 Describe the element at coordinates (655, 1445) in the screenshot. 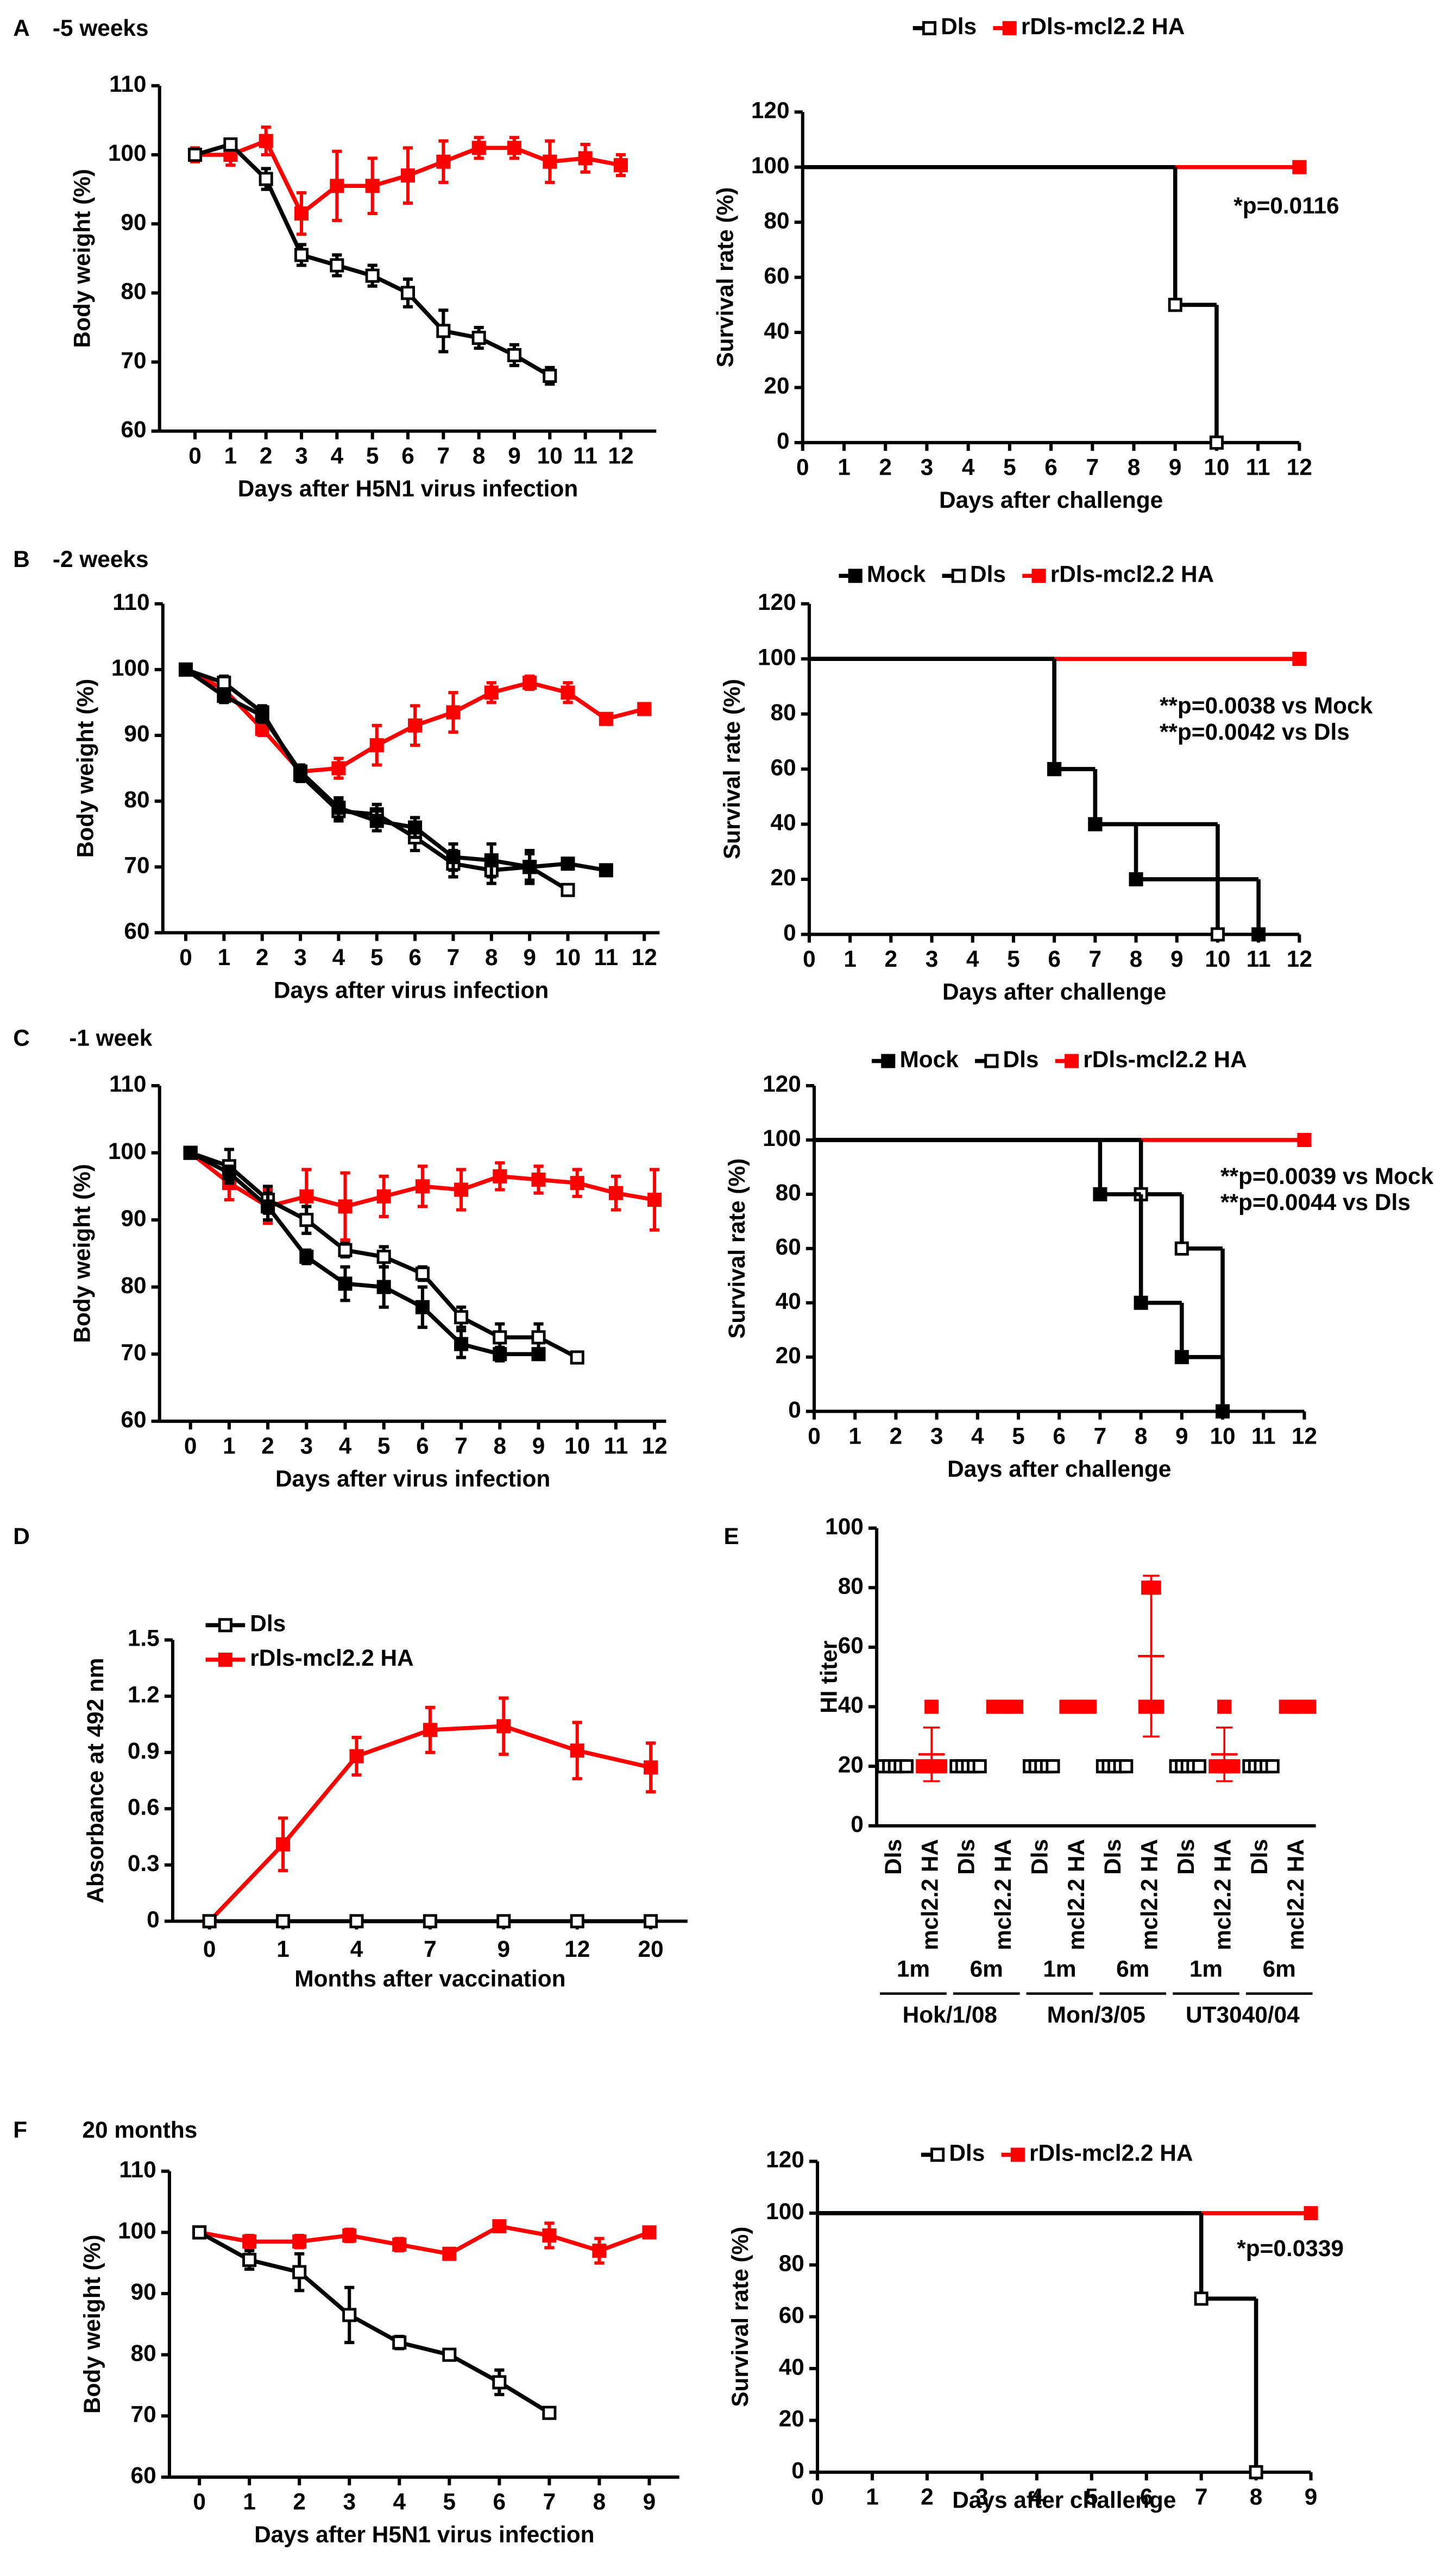

I see `x-tick-label: 12` at that location.